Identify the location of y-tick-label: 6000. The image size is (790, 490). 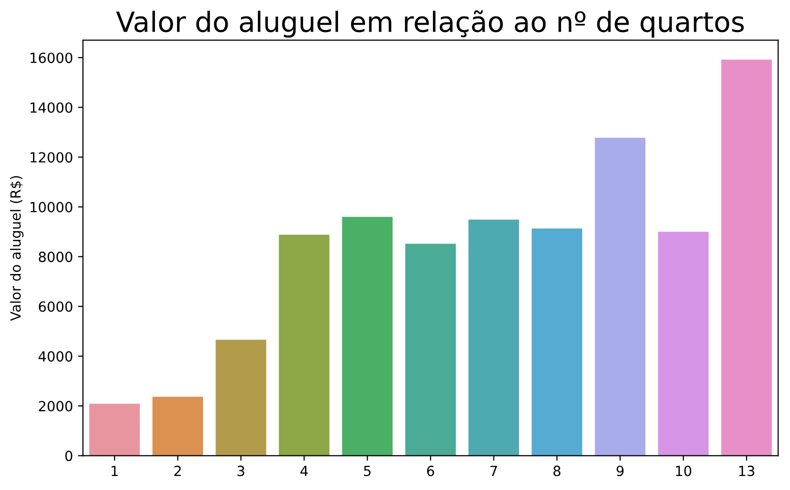
(55, 306).